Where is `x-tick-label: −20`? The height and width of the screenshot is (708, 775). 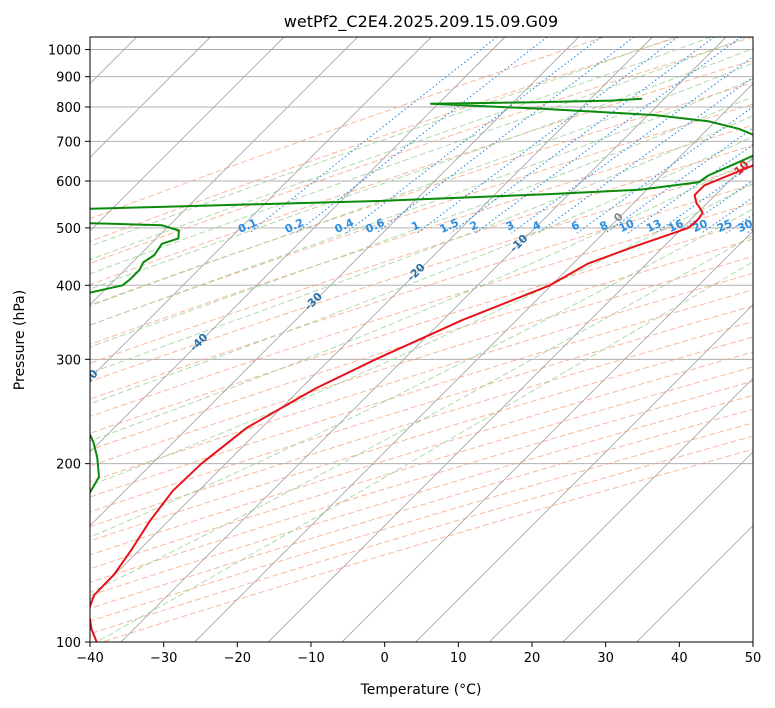
x-tick-label: −20 is located at coordinates (237, 658).